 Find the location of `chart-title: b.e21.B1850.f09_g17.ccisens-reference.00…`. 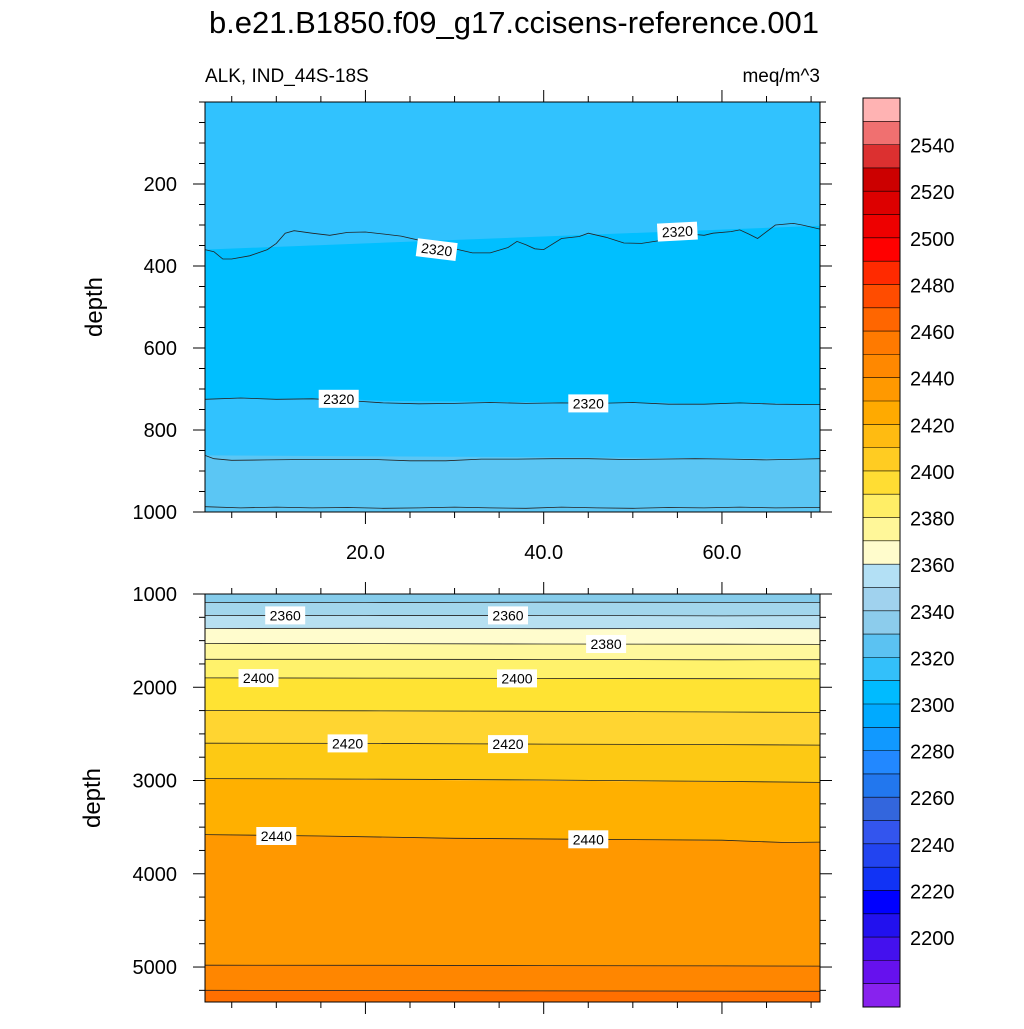

chart-title: b.e21.B1850.f09_g17.ccisens-reference.00… is located at coordinates (514, 22).